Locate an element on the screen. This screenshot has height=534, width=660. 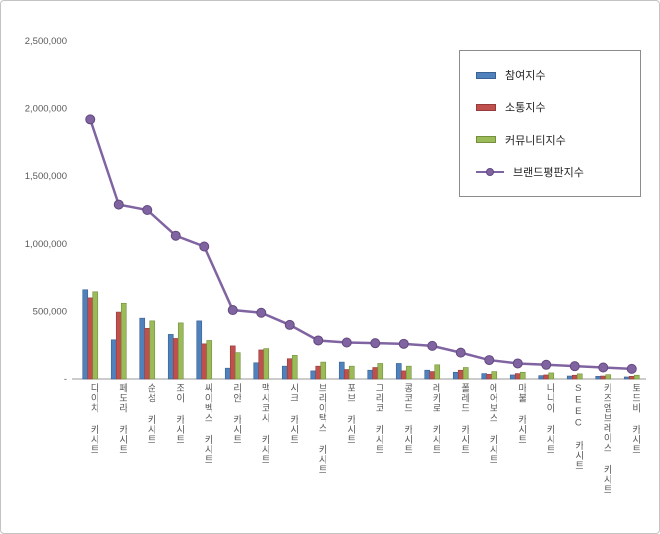
legend-marker-dot-icon is located at coordinates (490, 171).